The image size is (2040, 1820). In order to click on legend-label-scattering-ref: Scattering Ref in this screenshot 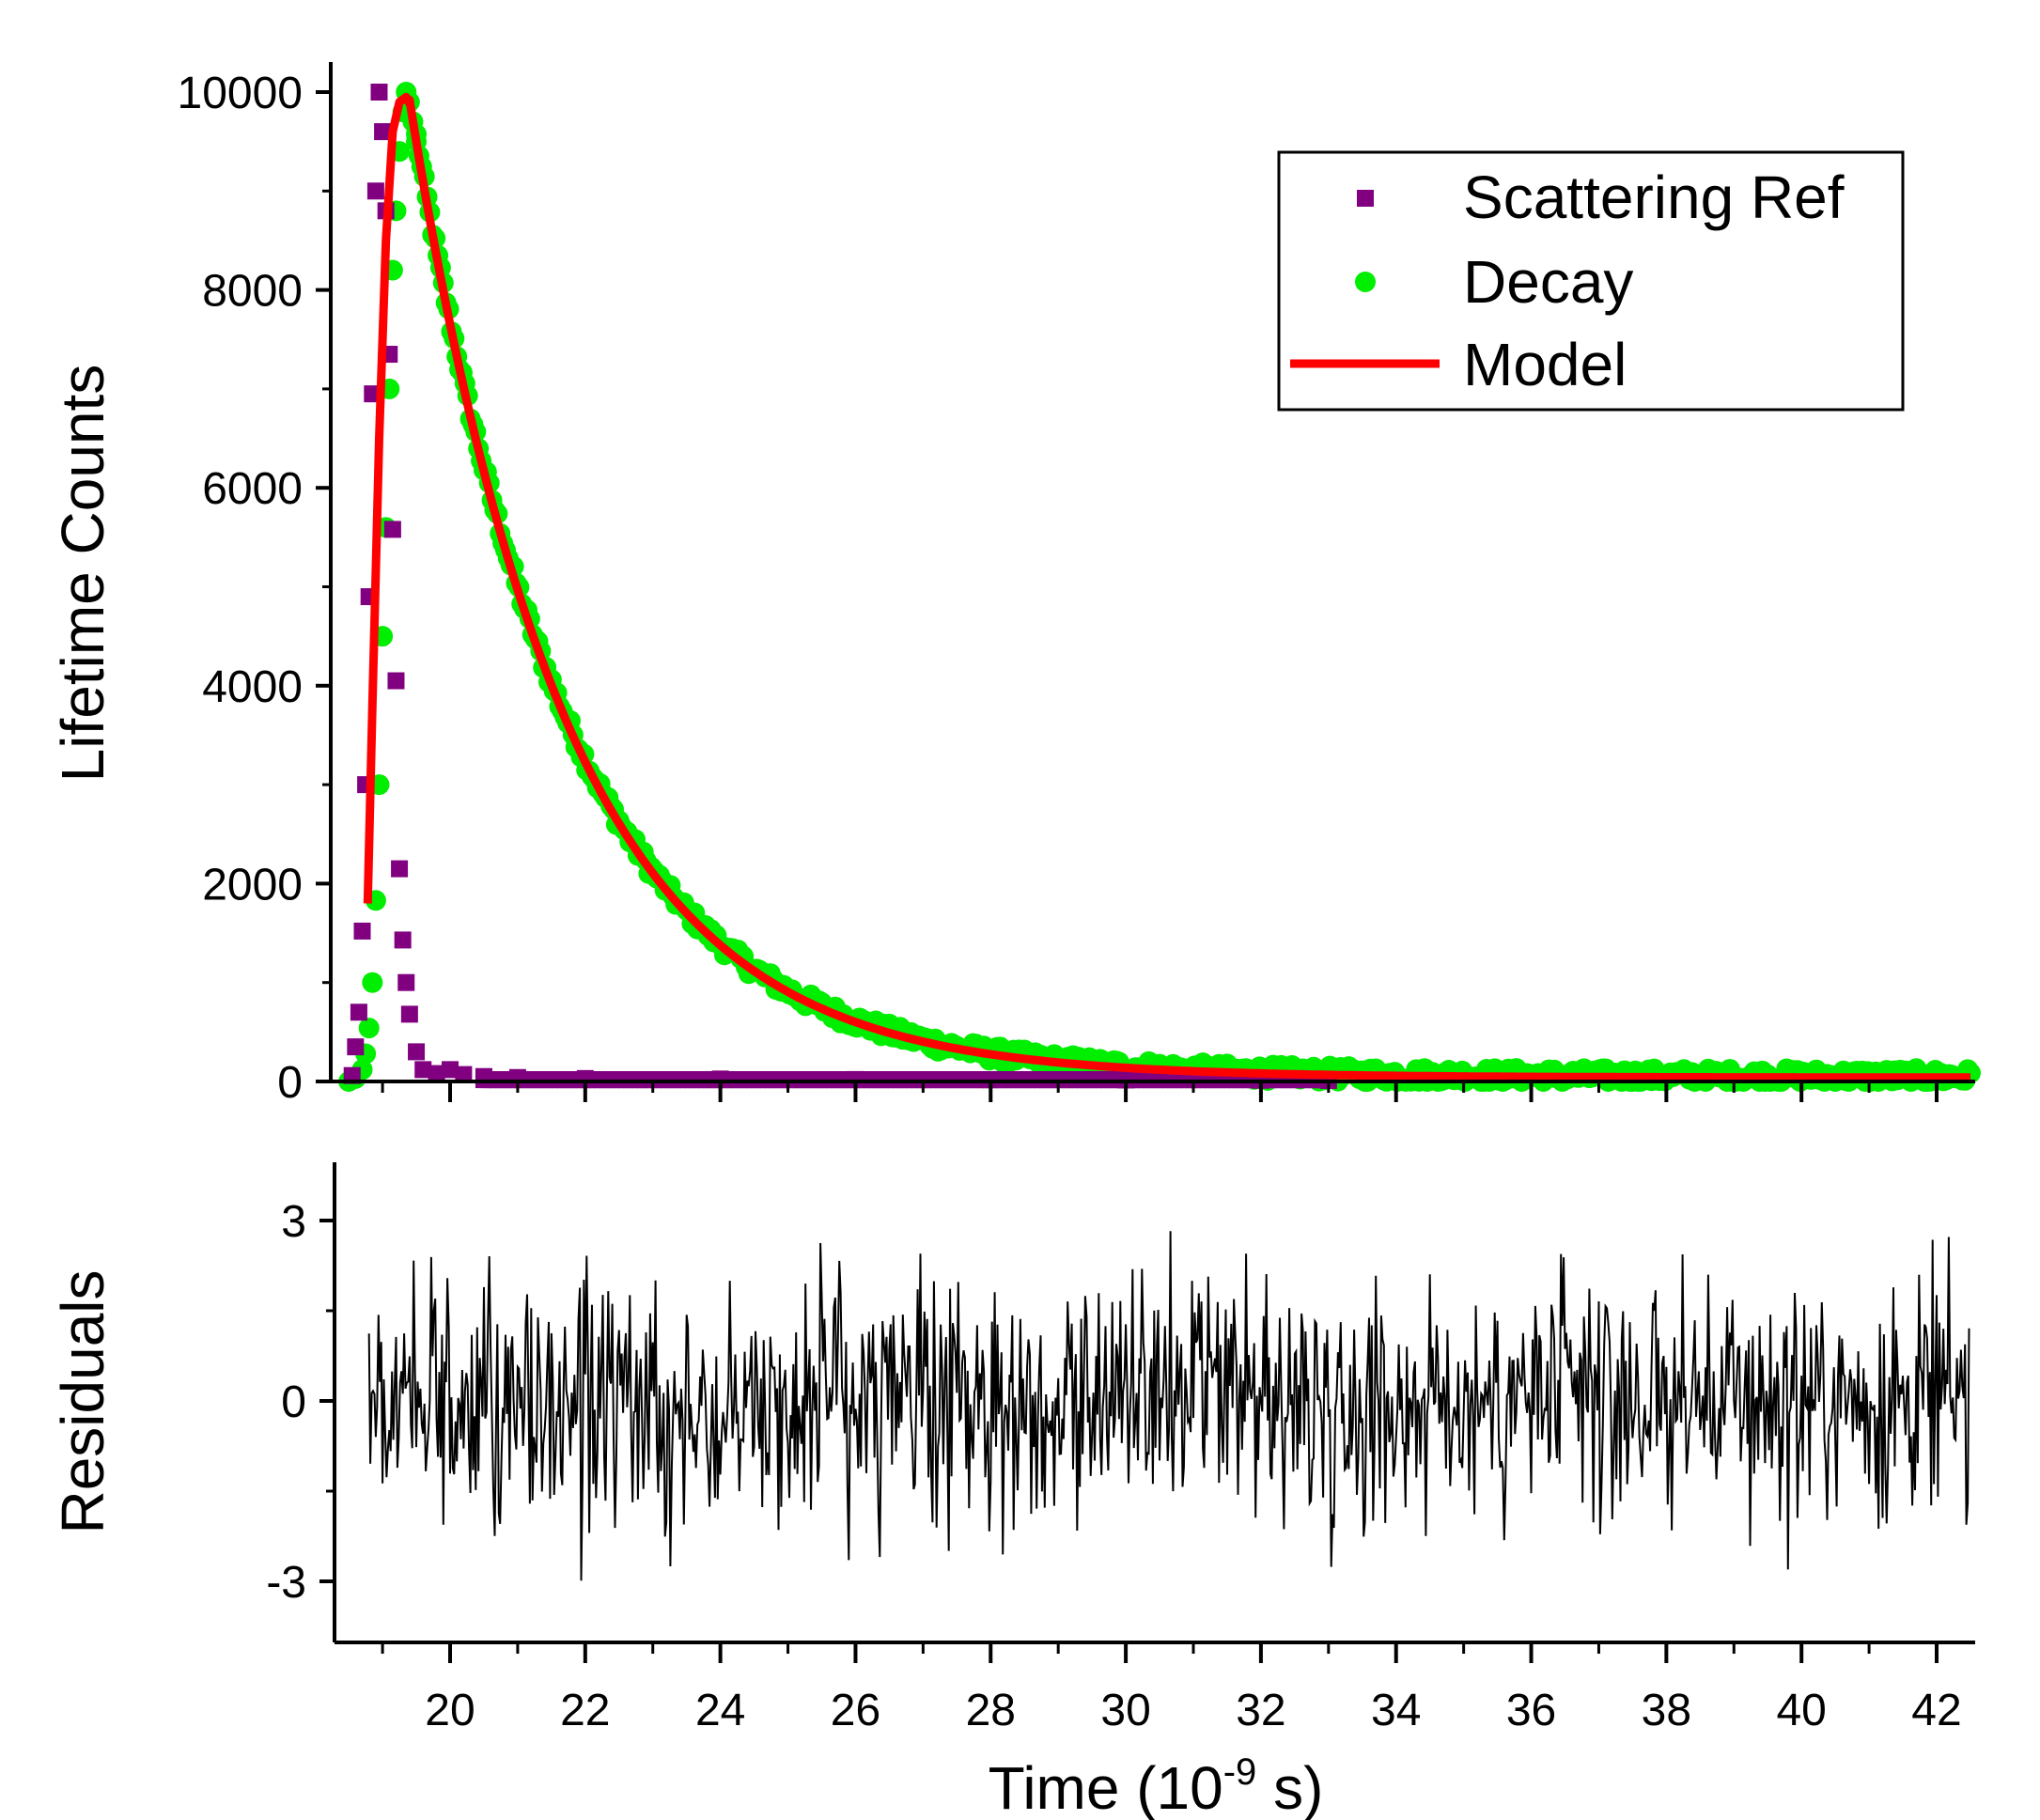, I will do `click(1654, 197)`.